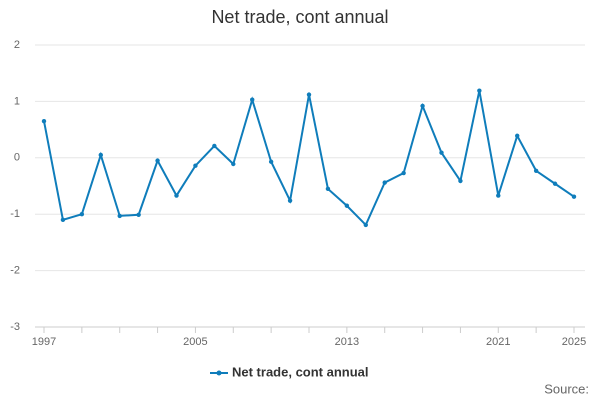 Image resolution: width=600 pixels, height=400 pixels. Describe the element at coordinates (566, 388) in the screenshot. I see `source: Source:` at that location.